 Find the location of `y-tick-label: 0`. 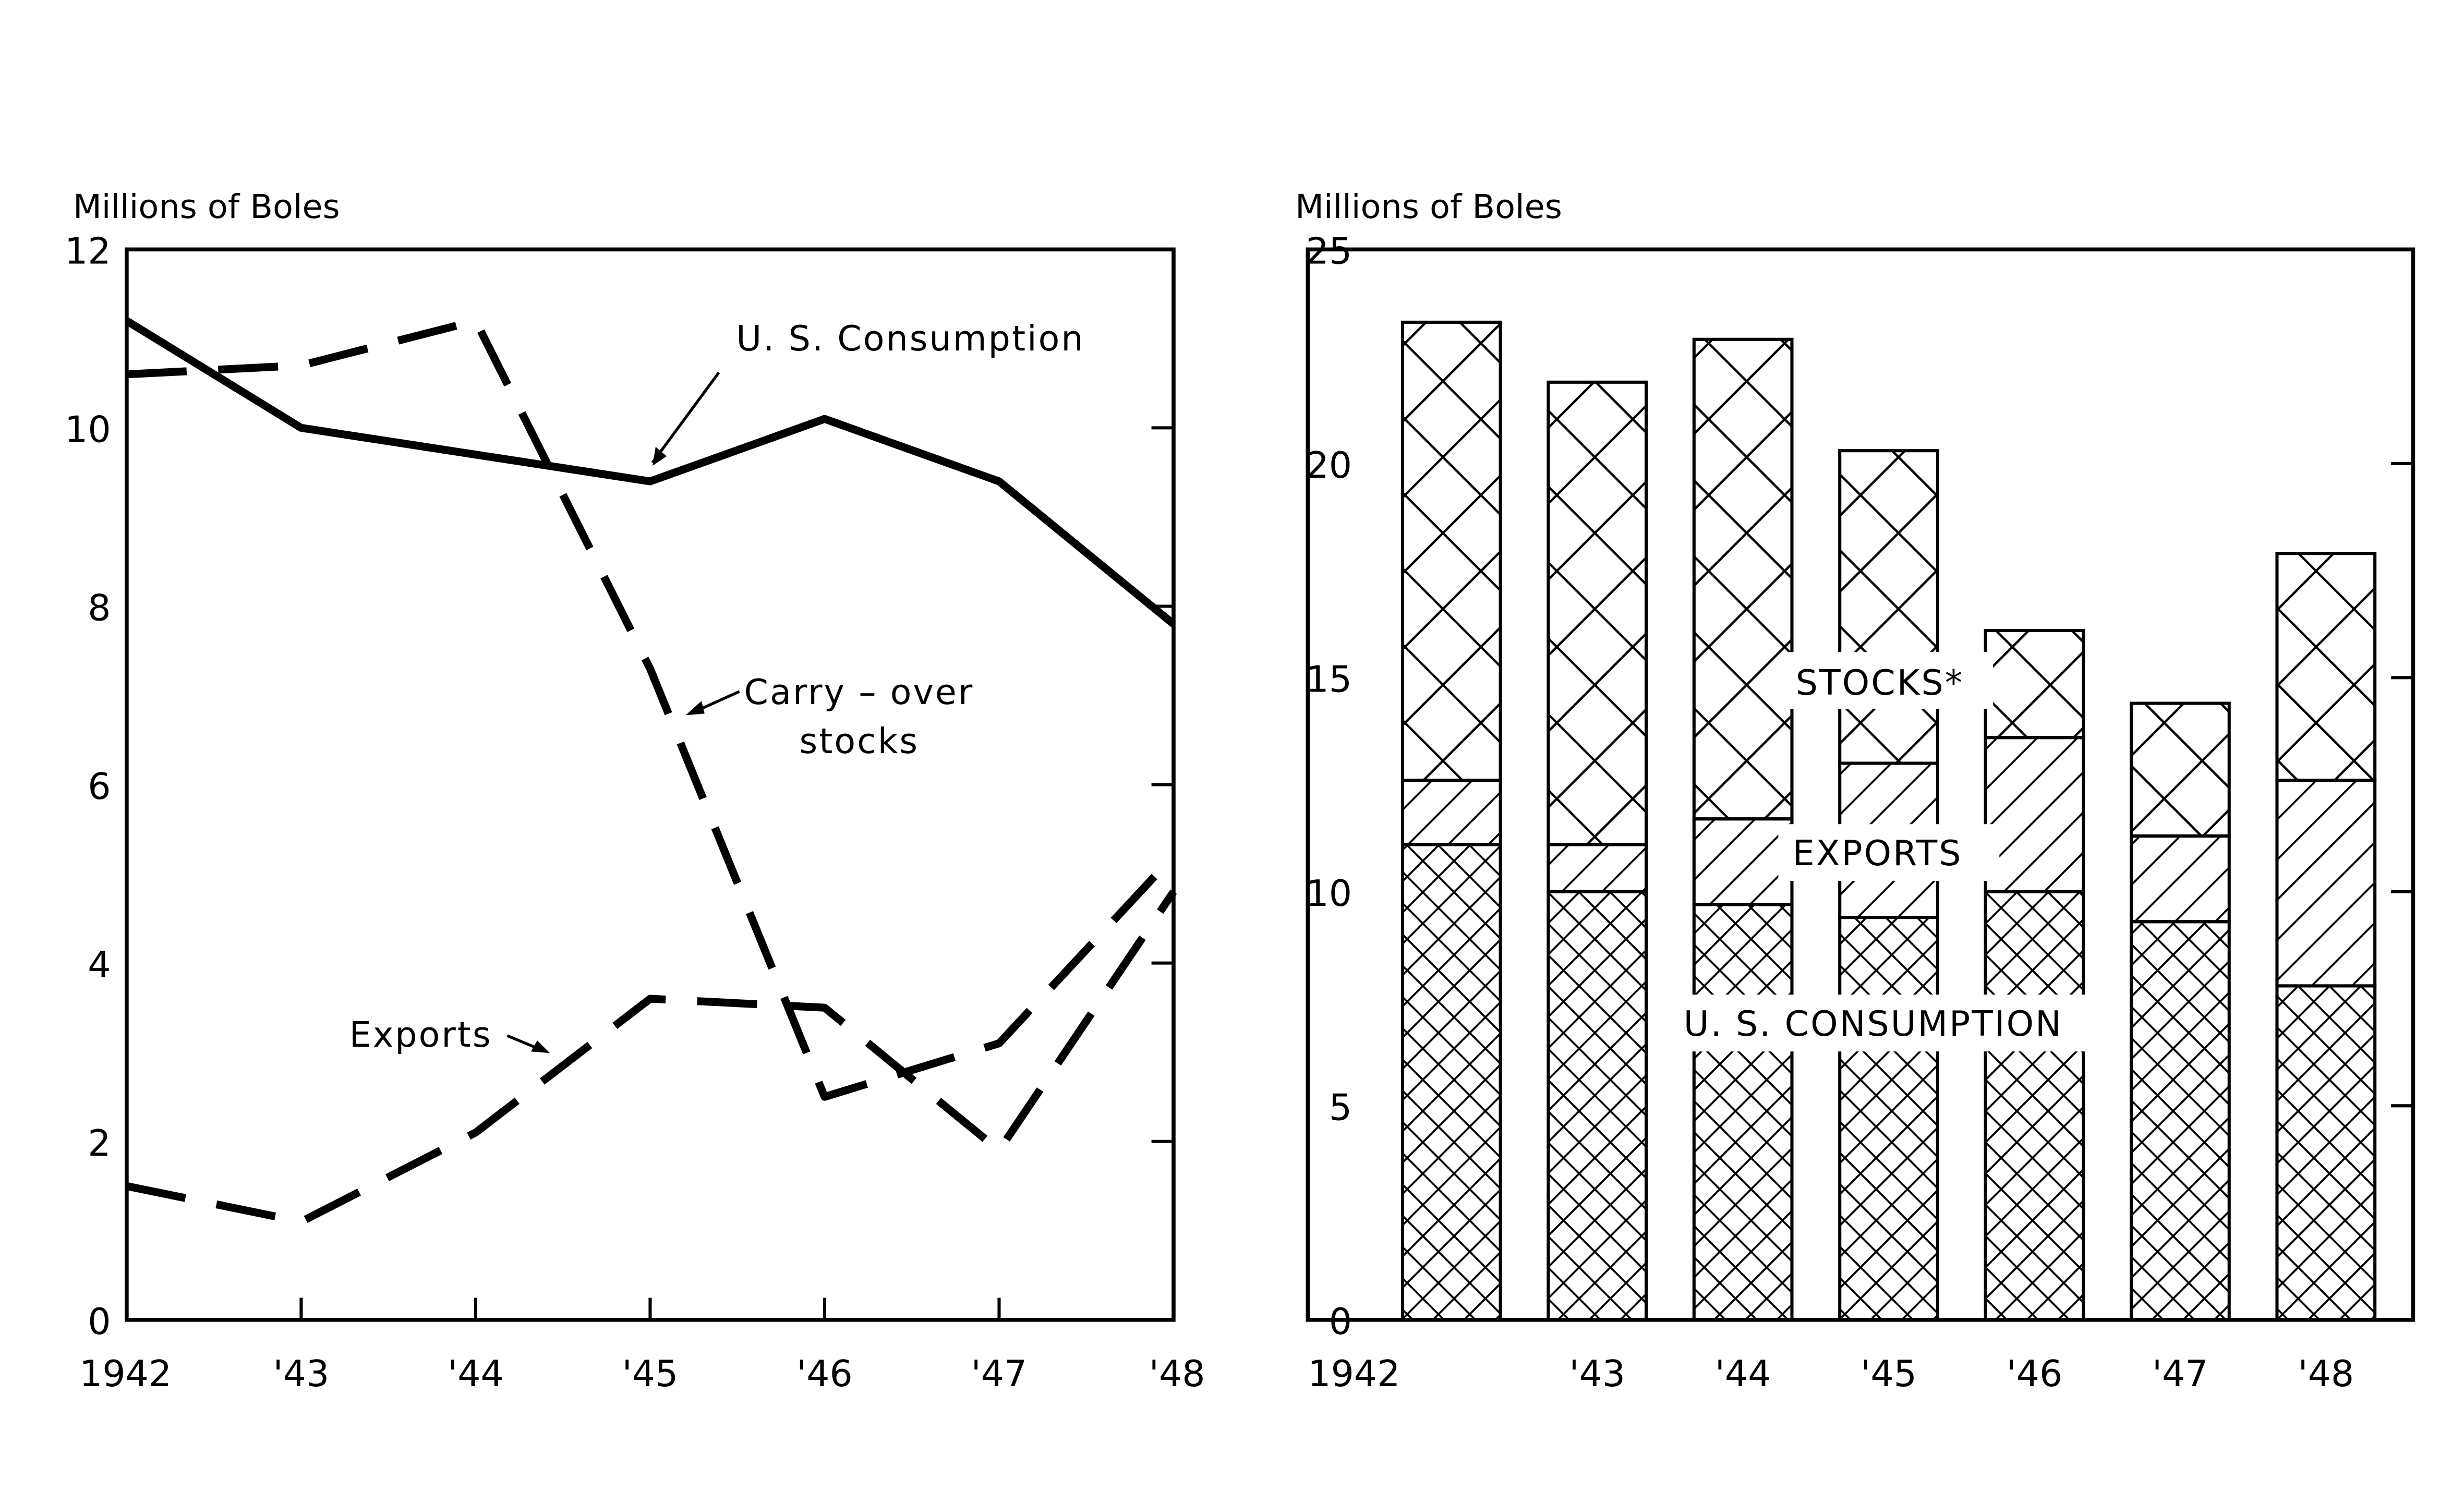

y-tick-label: 0 is located at coordinates (100, 1322).